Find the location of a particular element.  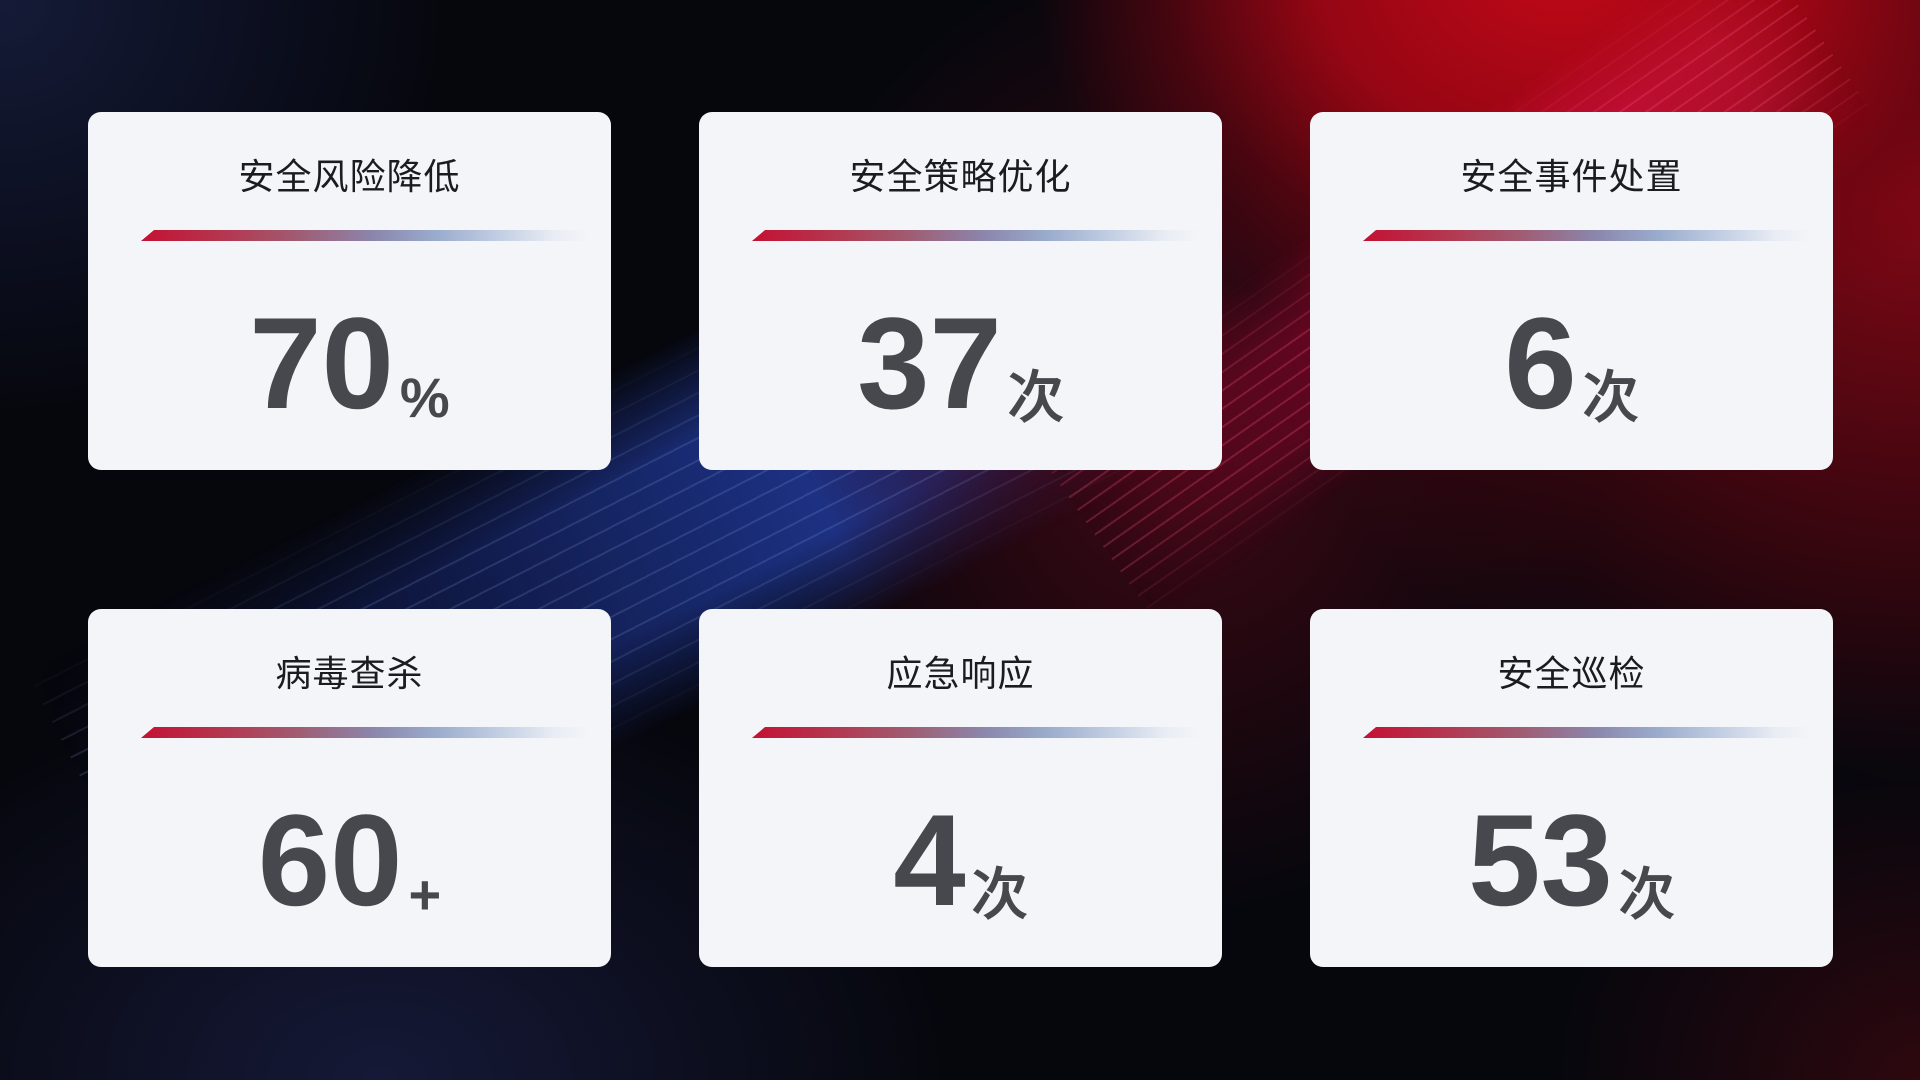

stat-card: 安全策略优化 37 次 is located at coordinates (960, 291).